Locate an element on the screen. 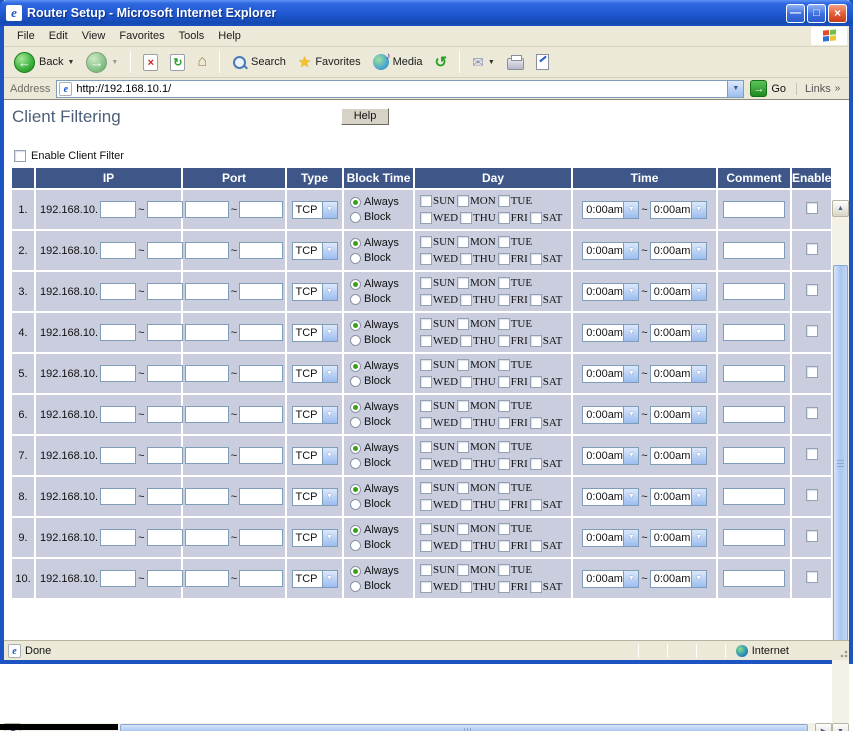 Image resolution: width=853 pixels, height=731 pixels. address-input-box: e ▼ is located at coordinates (400, 88).